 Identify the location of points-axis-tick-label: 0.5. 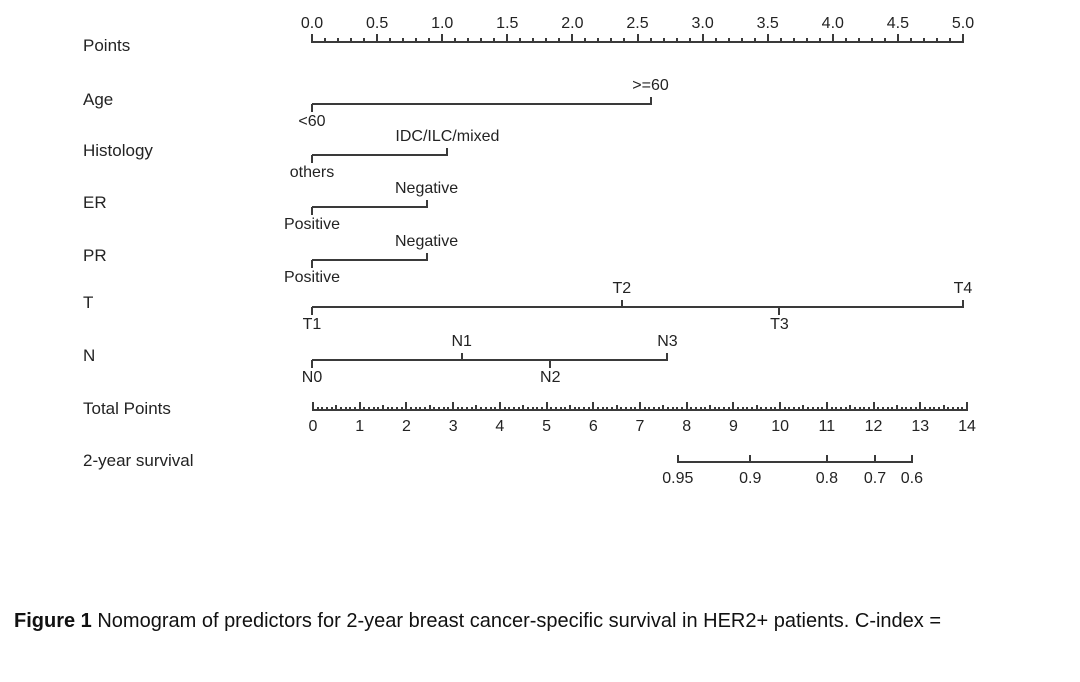
(377, 23).